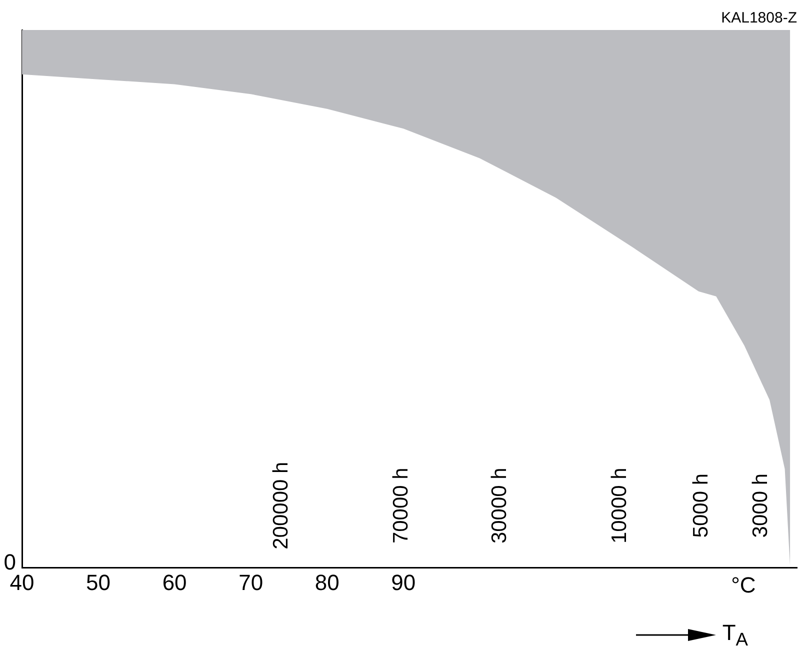 This screenshot has height=652, width=800. I want to click on annotation: 30000 h, so click(499, 506).